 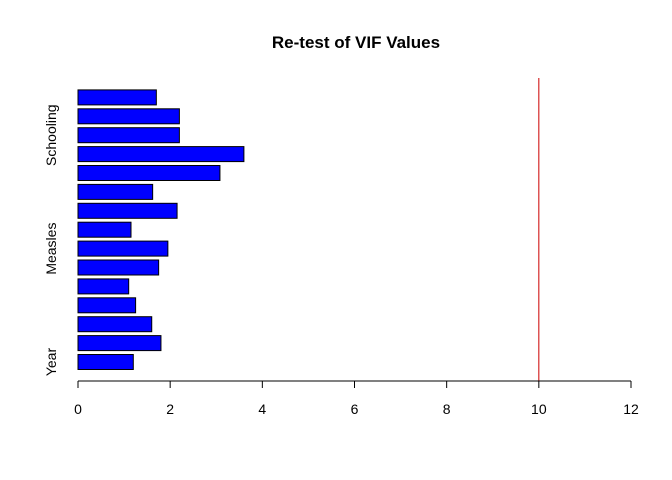 What do you see at coordinates (262, 409) in the screenshot?
I see `x-tick-label-4: 4` at bounding box center [262, 409].